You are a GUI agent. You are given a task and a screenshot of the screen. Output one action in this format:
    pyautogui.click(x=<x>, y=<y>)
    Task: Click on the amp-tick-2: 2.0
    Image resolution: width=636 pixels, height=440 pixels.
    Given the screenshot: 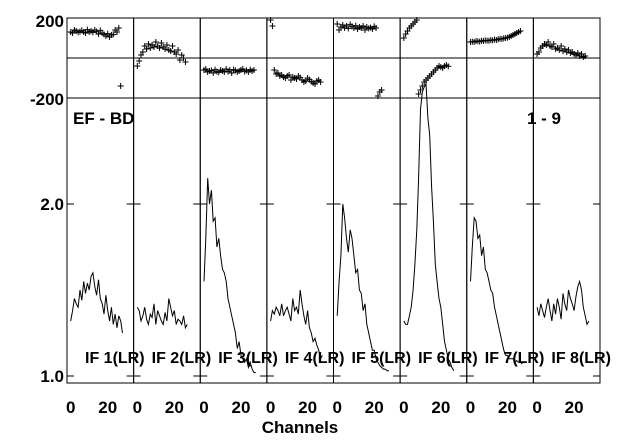 What is the action you would take?
    pyautogui.click(x=52, y=204)
    